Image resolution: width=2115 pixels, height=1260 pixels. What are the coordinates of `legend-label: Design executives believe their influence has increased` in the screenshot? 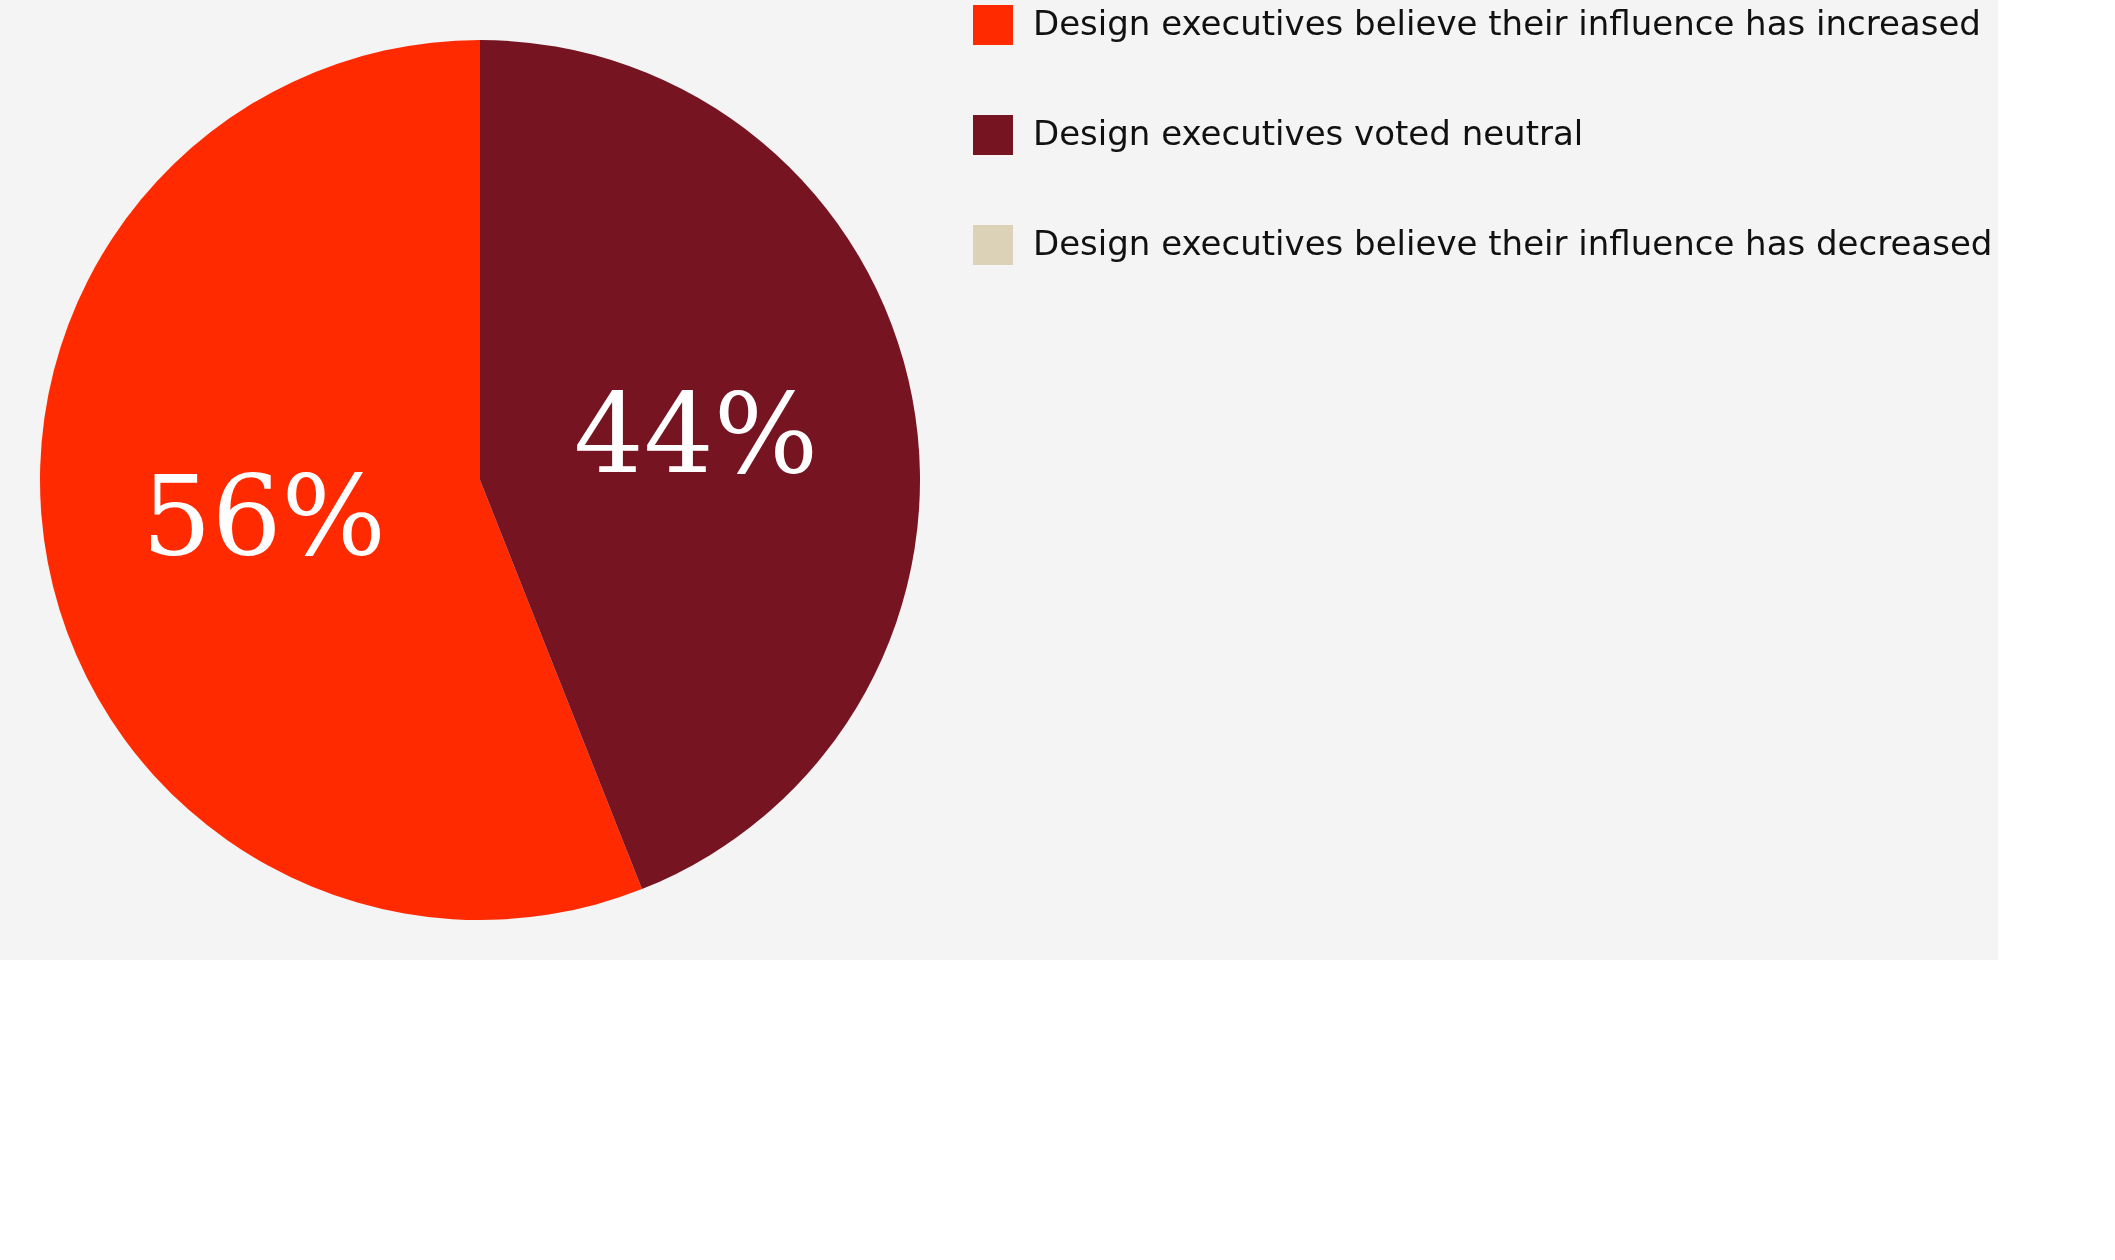 It's located at (1507, 23).